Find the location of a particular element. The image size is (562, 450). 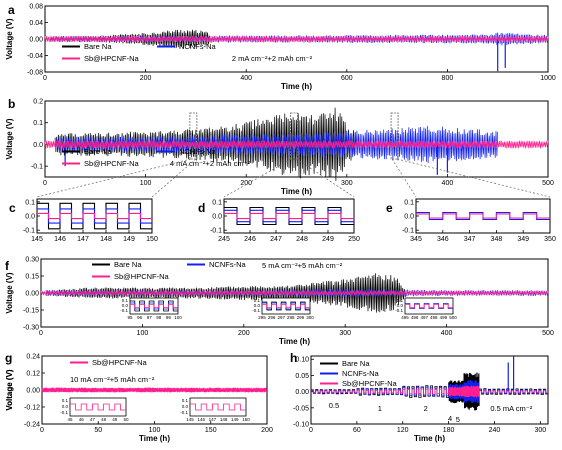

y-tick-label: 0.10 is located at coordinates (302, 360).